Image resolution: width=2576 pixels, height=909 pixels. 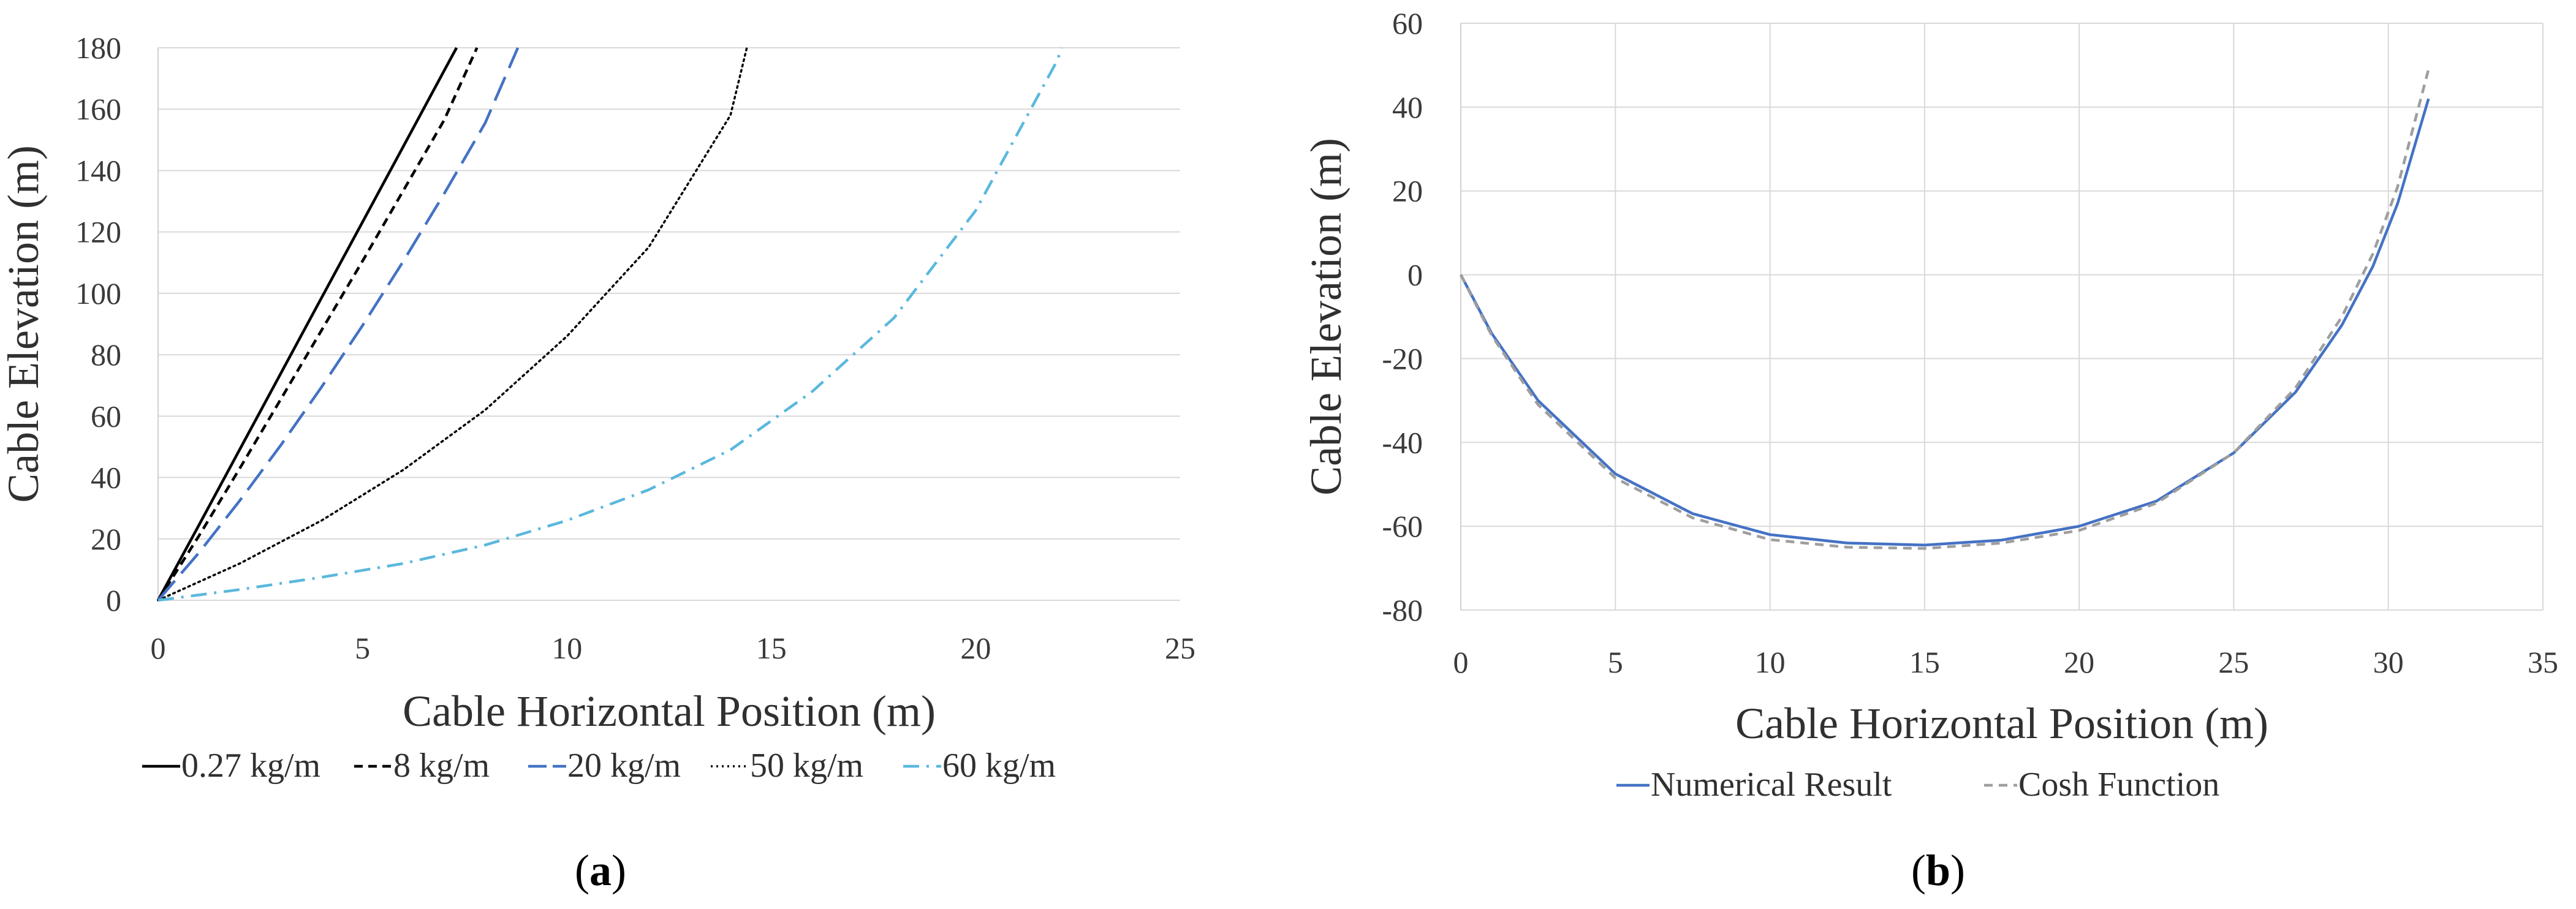 What do you see at coordinates (2388, 662) in the screenshot?
I see `x-tick-label: 30` at bounding box center [2388, 662].